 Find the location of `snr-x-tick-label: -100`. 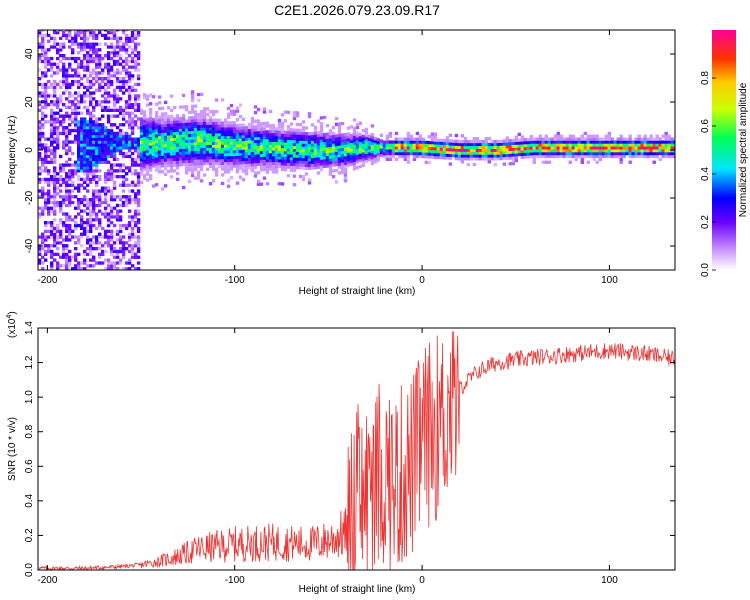

snr-x-tick-label: -100 is located at coordinates (235, 580).